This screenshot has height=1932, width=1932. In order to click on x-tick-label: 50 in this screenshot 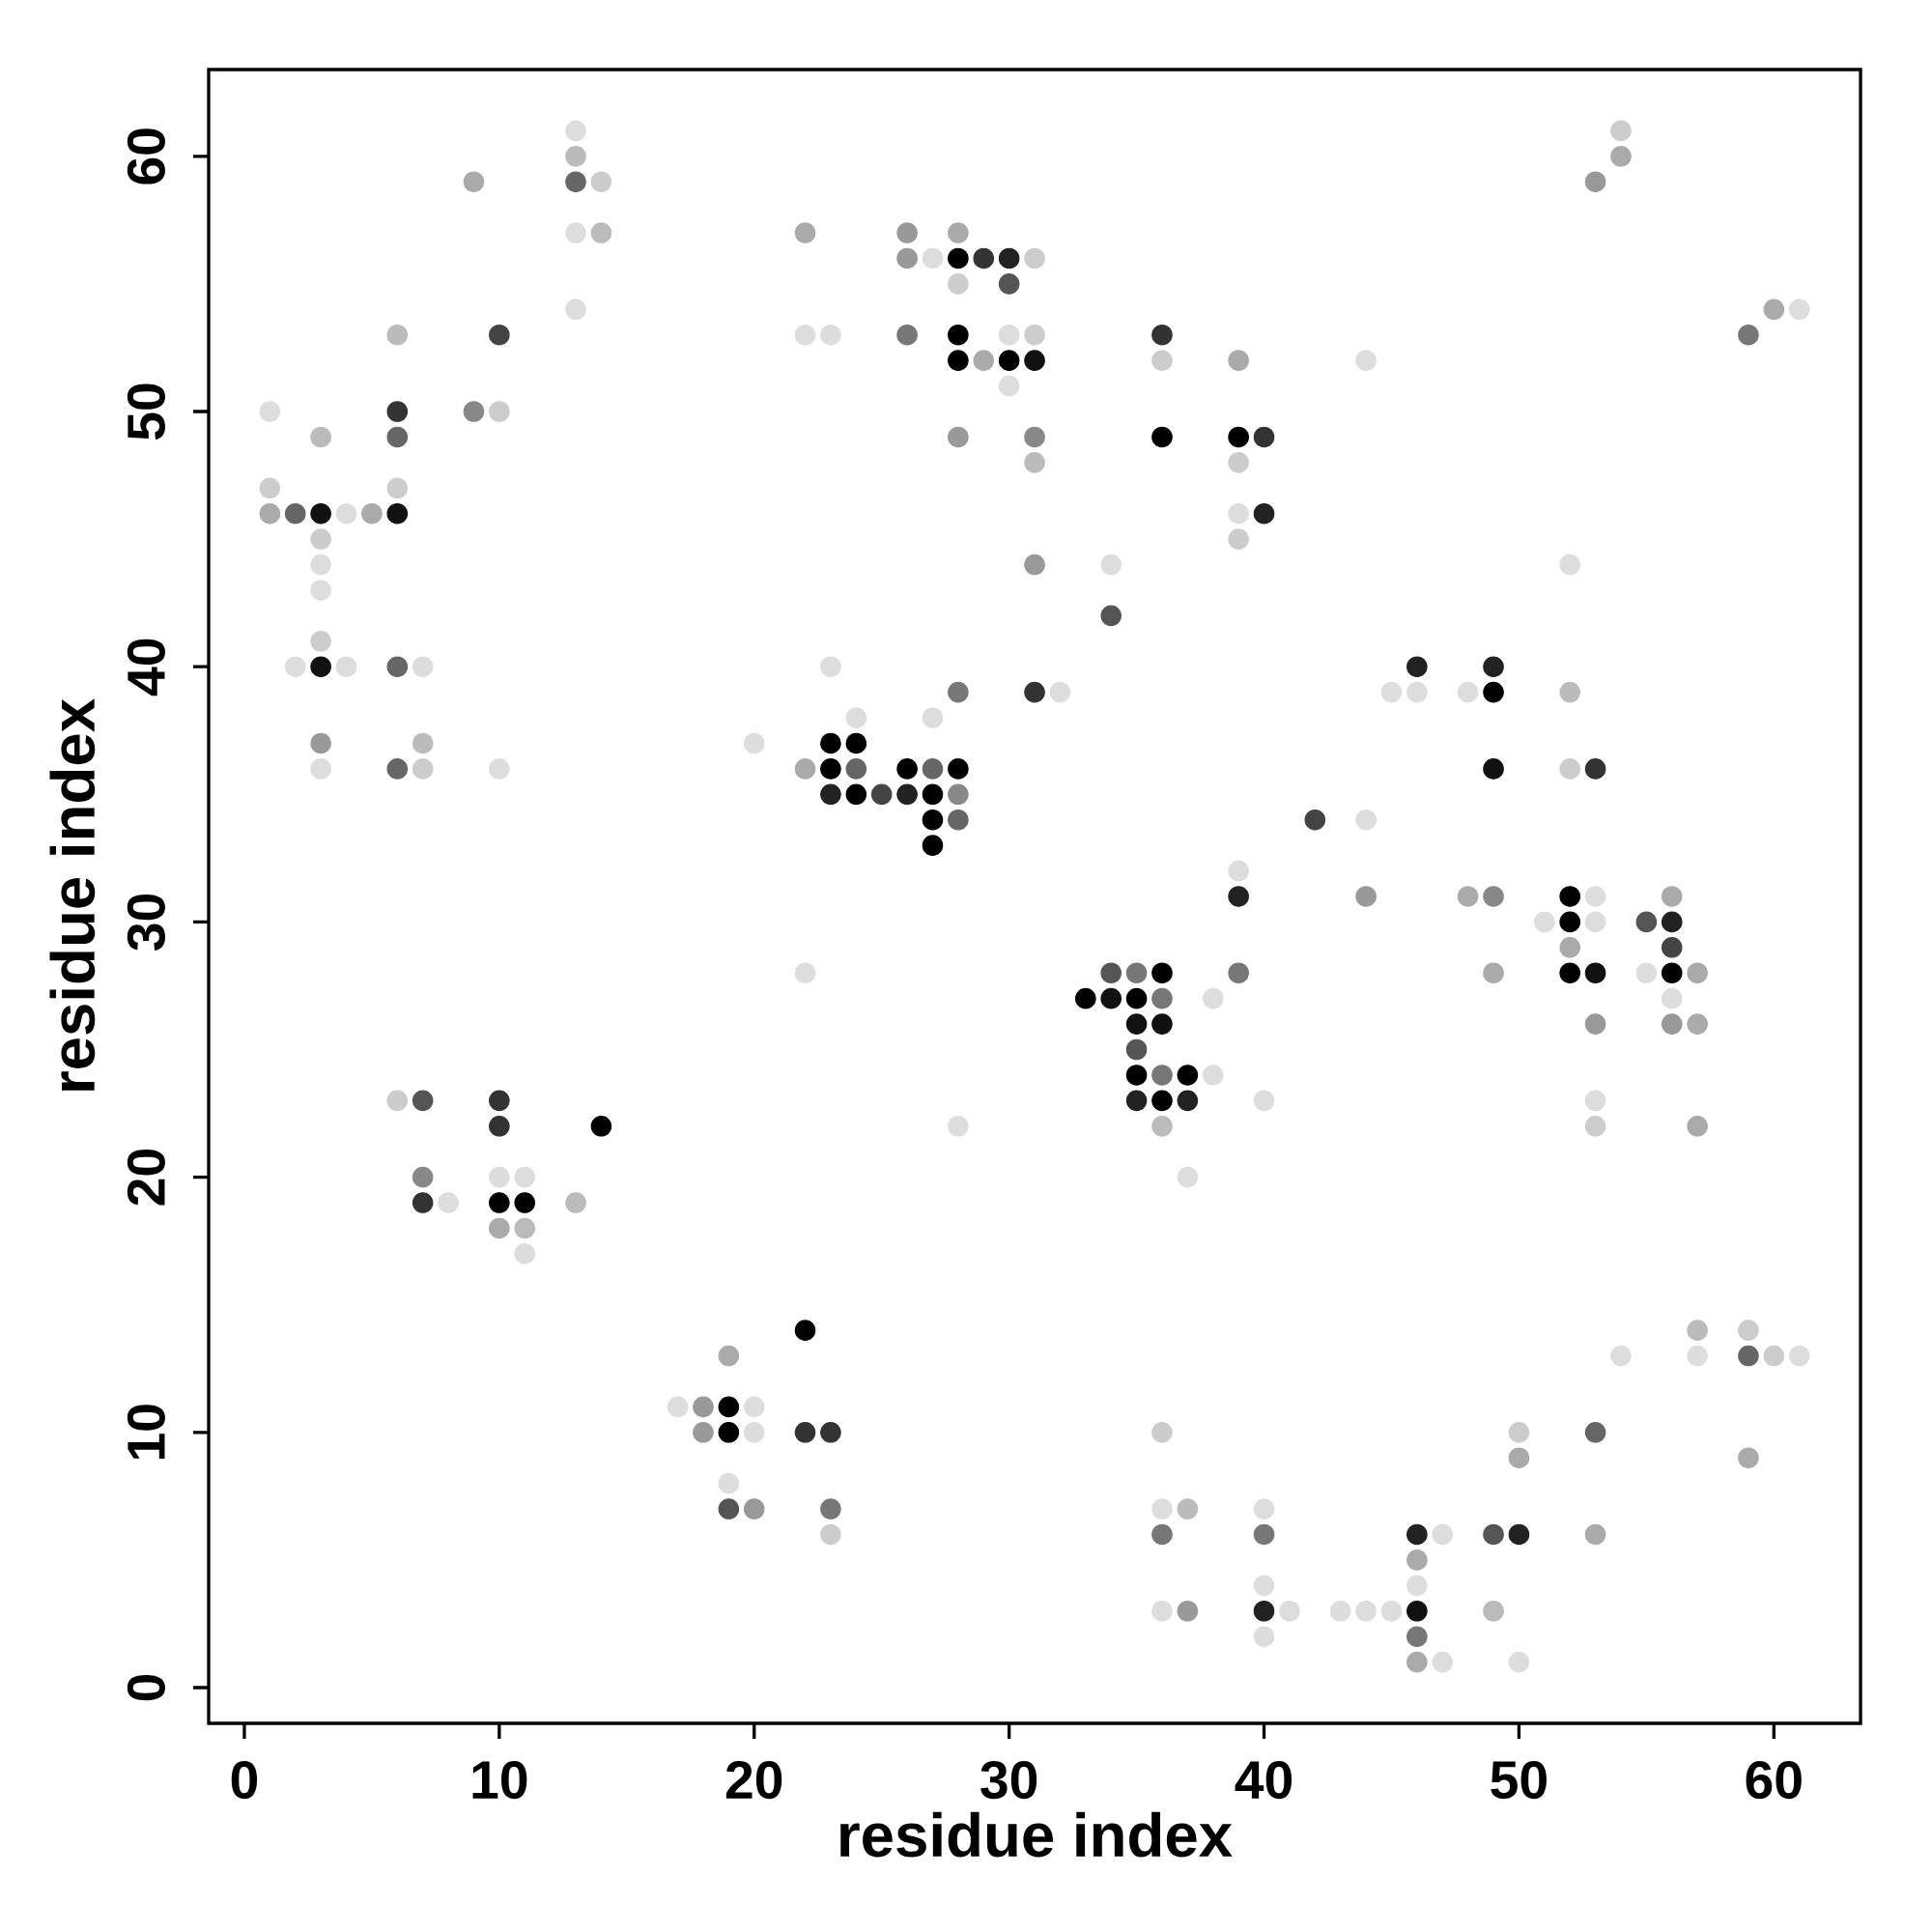, I will do `click(1519, 1780)`.